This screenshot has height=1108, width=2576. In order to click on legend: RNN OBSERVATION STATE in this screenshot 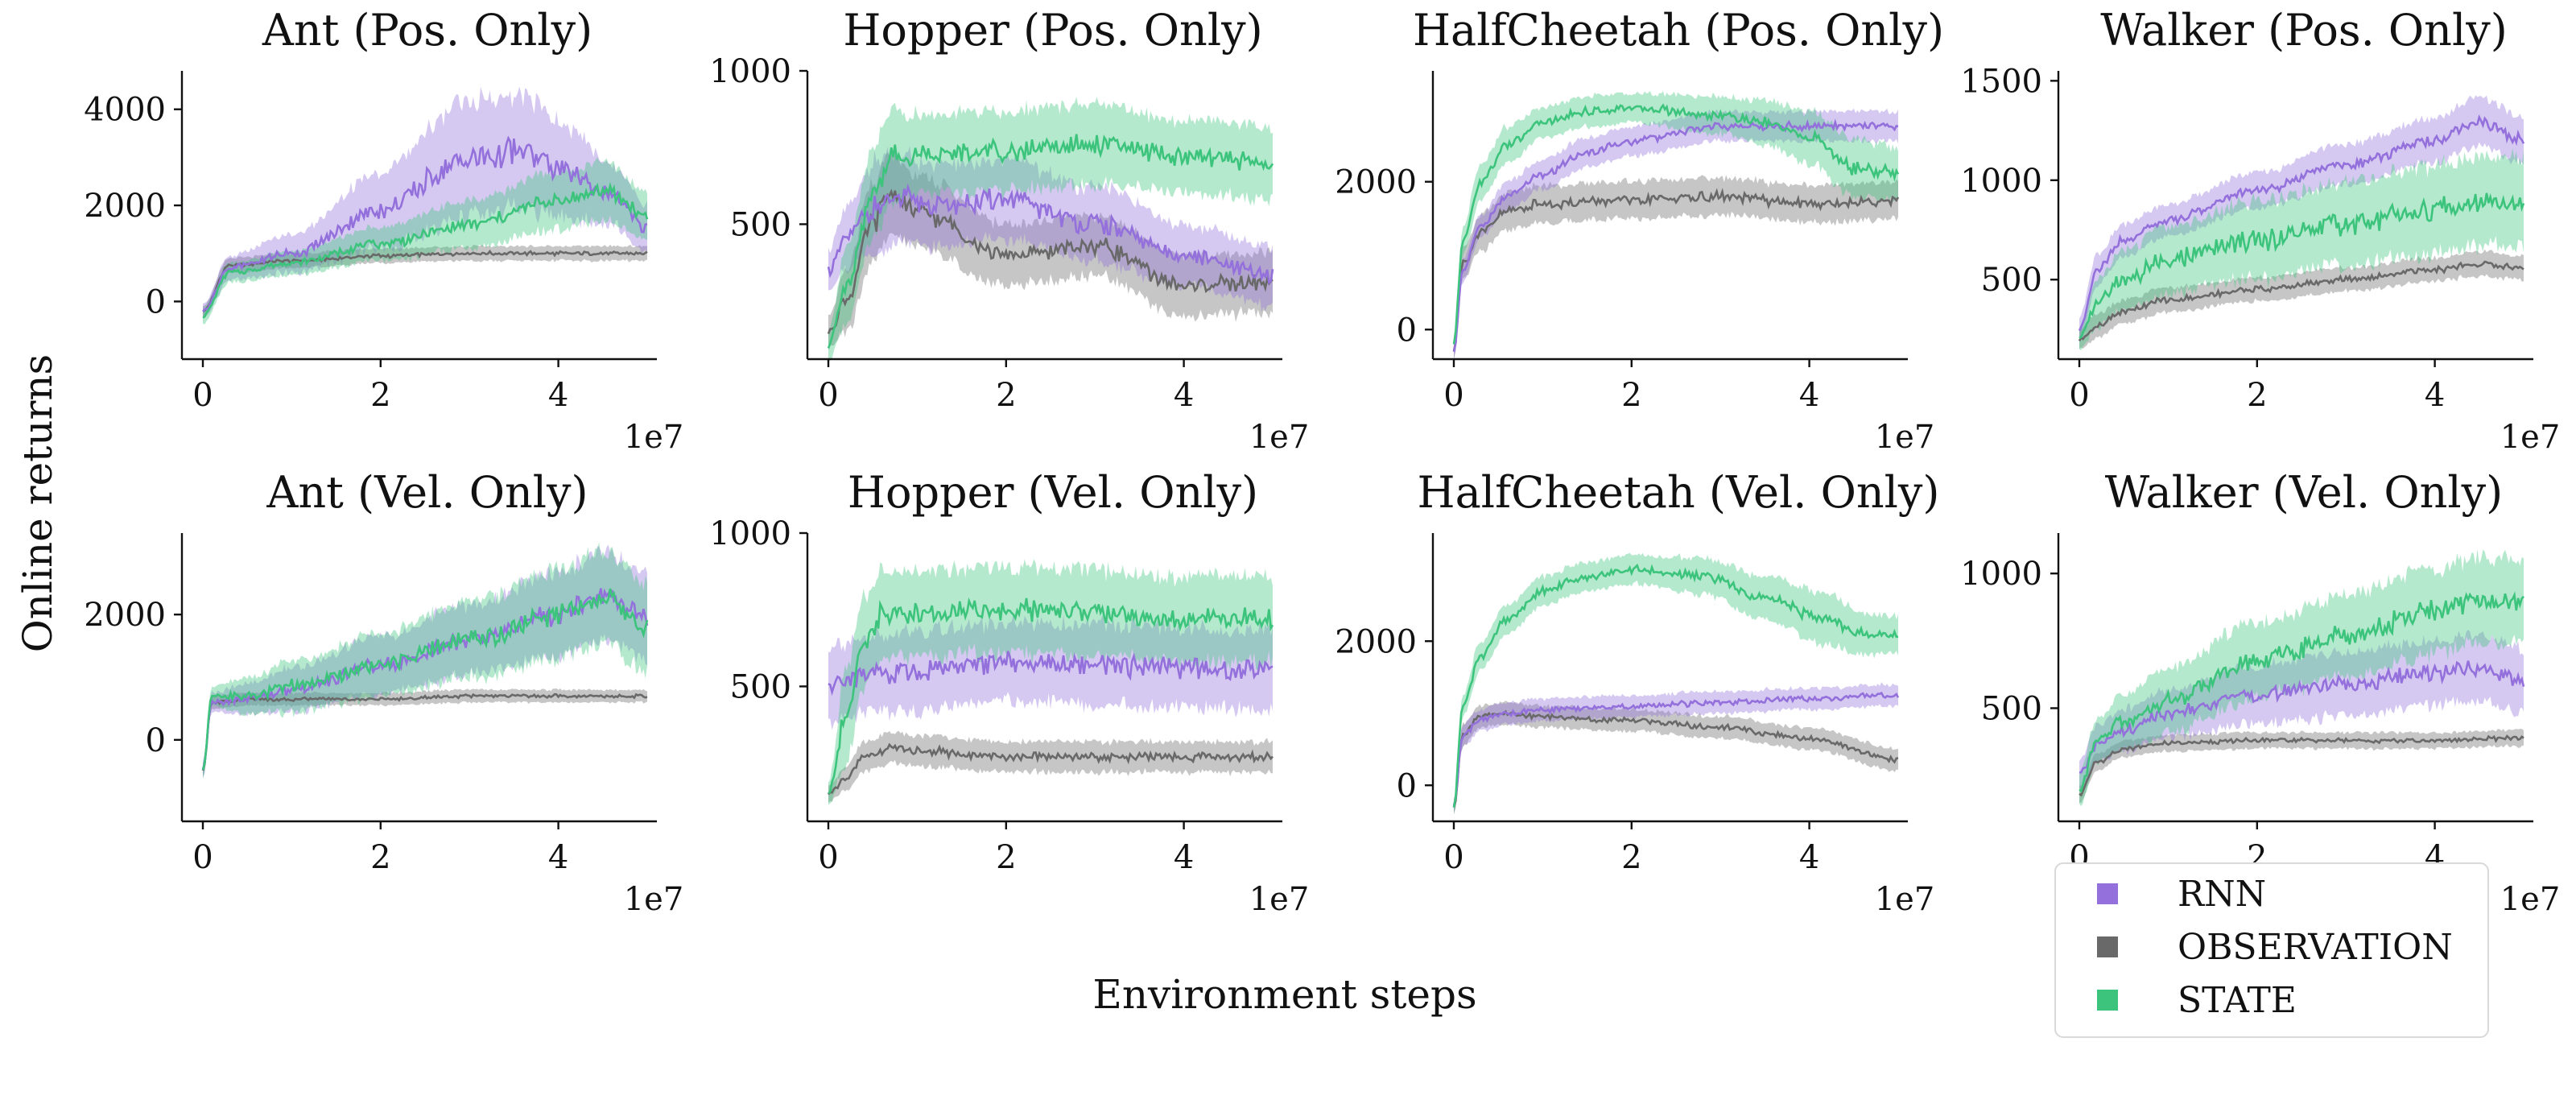, I will do `click(2271, 950)`.